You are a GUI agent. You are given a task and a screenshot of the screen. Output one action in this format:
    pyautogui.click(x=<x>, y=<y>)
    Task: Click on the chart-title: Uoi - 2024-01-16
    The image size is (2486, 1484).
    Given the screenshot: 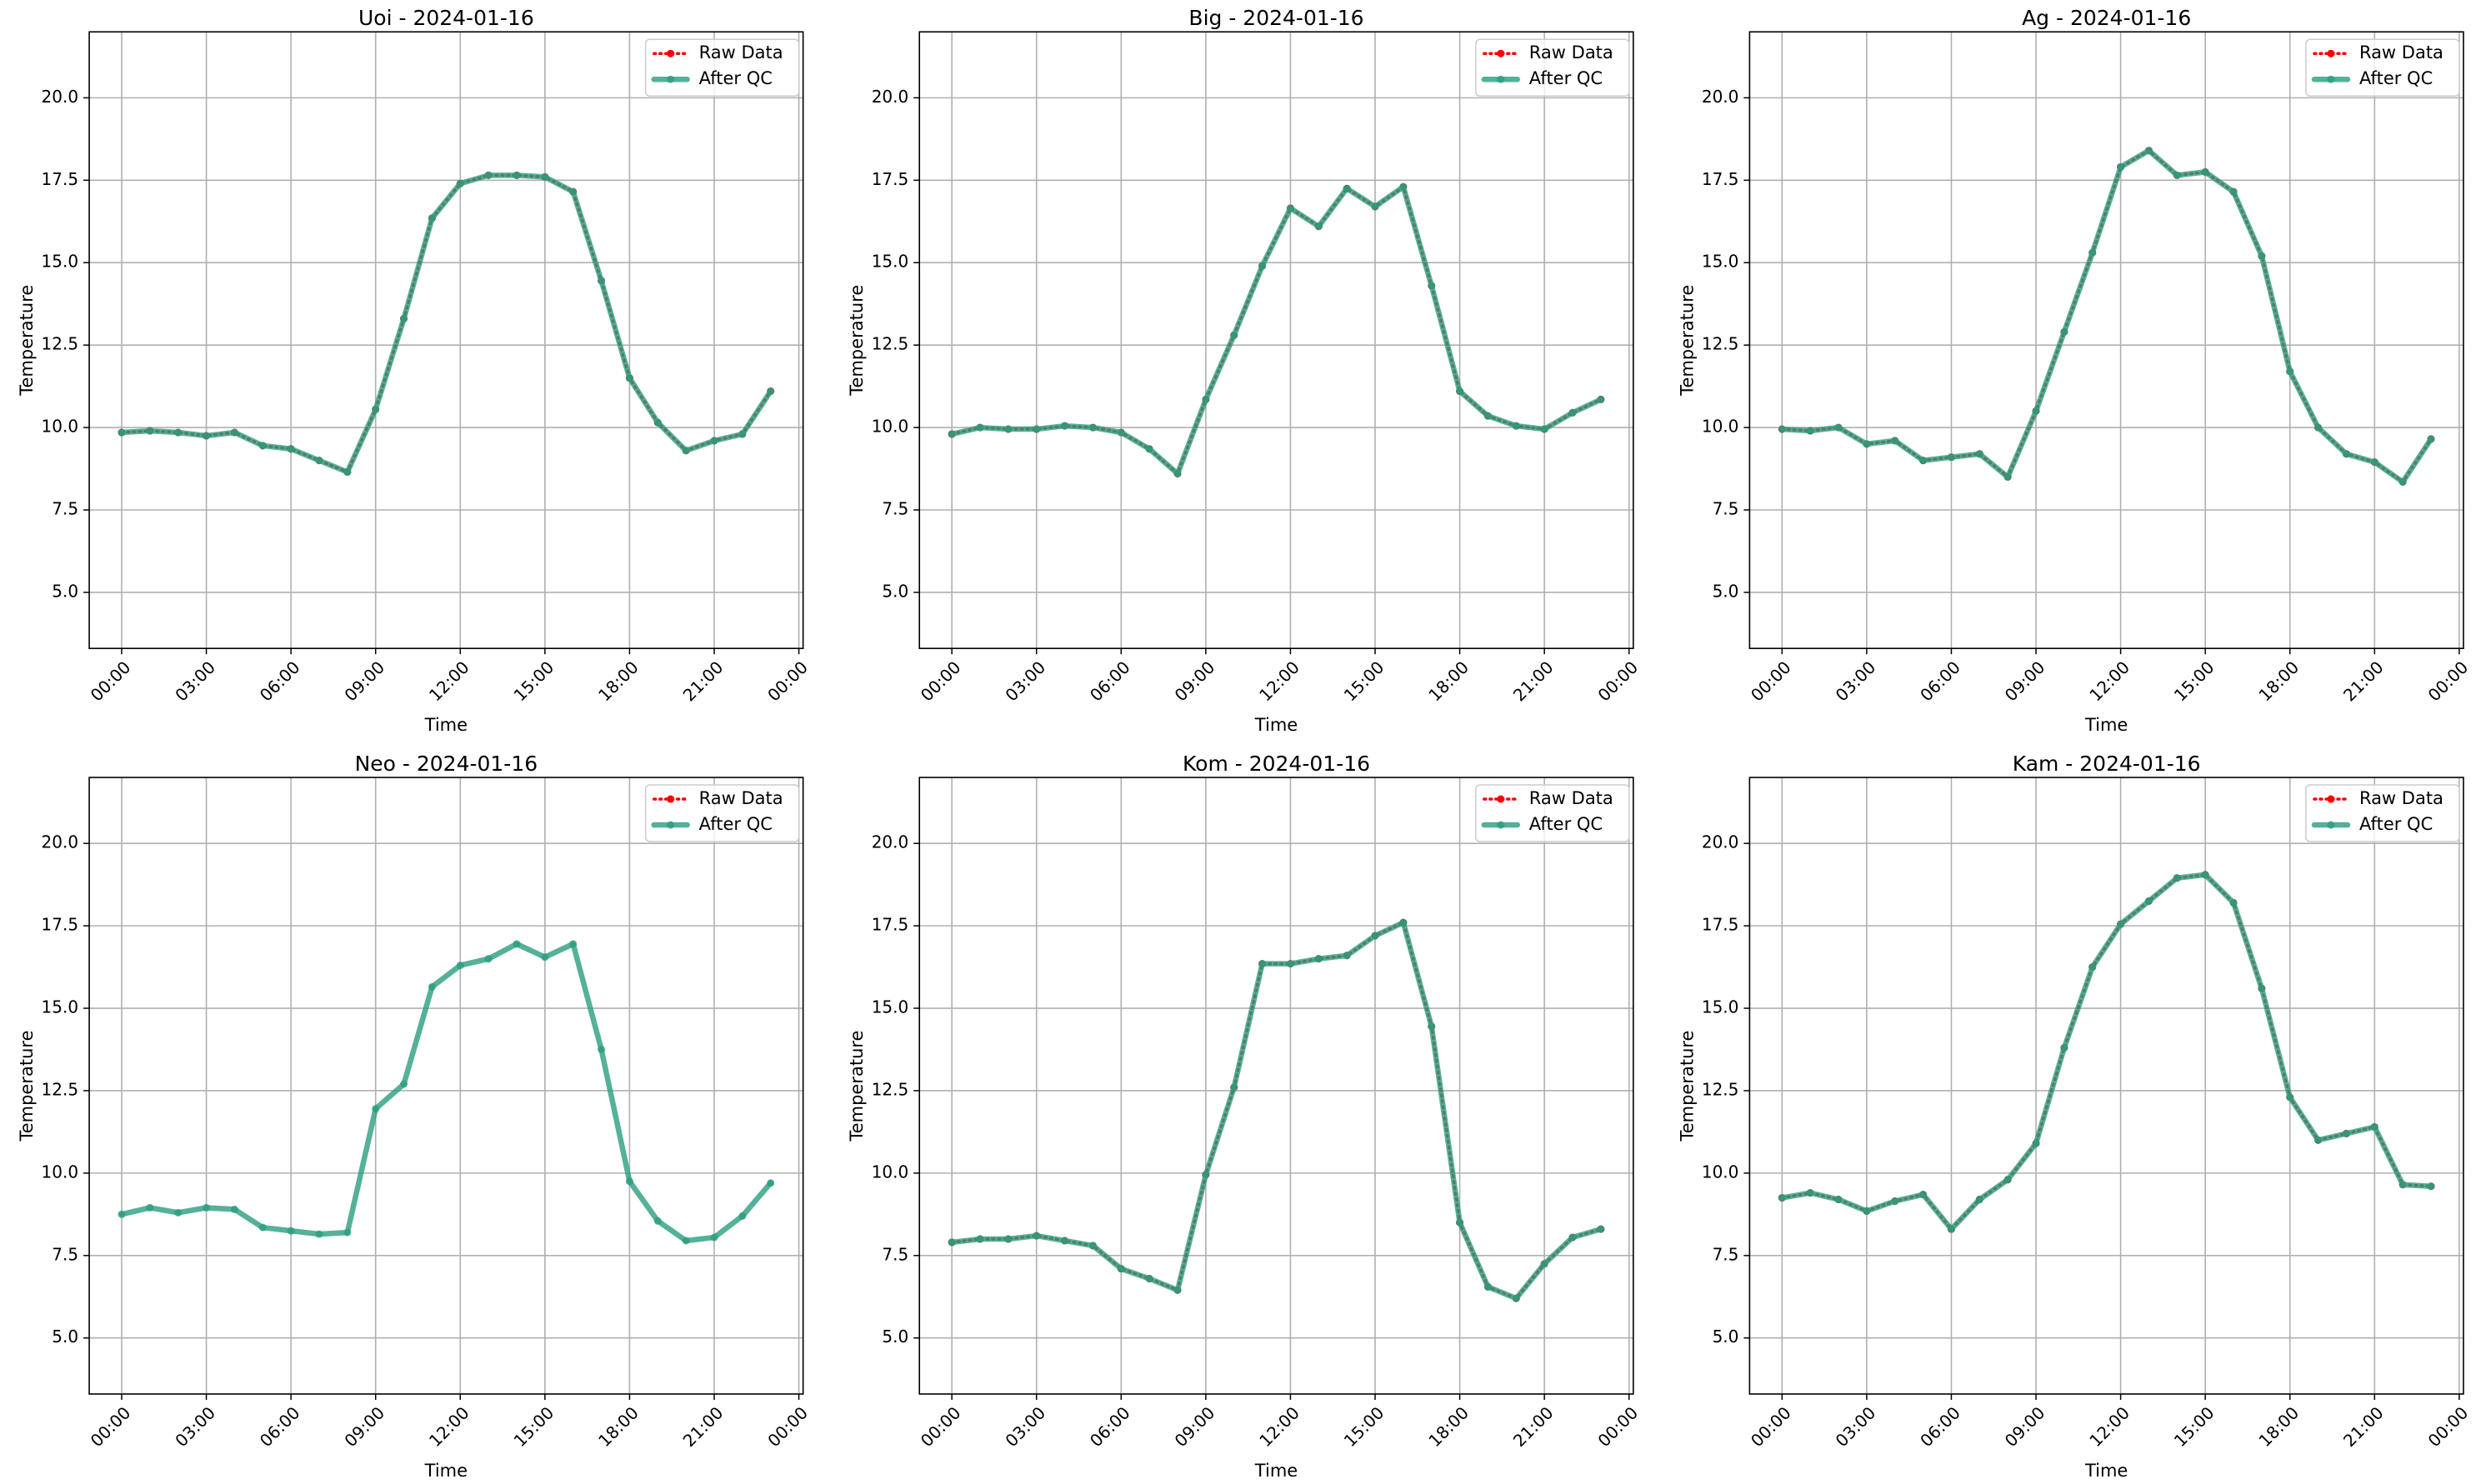 What is the action you would take?
    pyautogui.click(x=446, y=18)
    